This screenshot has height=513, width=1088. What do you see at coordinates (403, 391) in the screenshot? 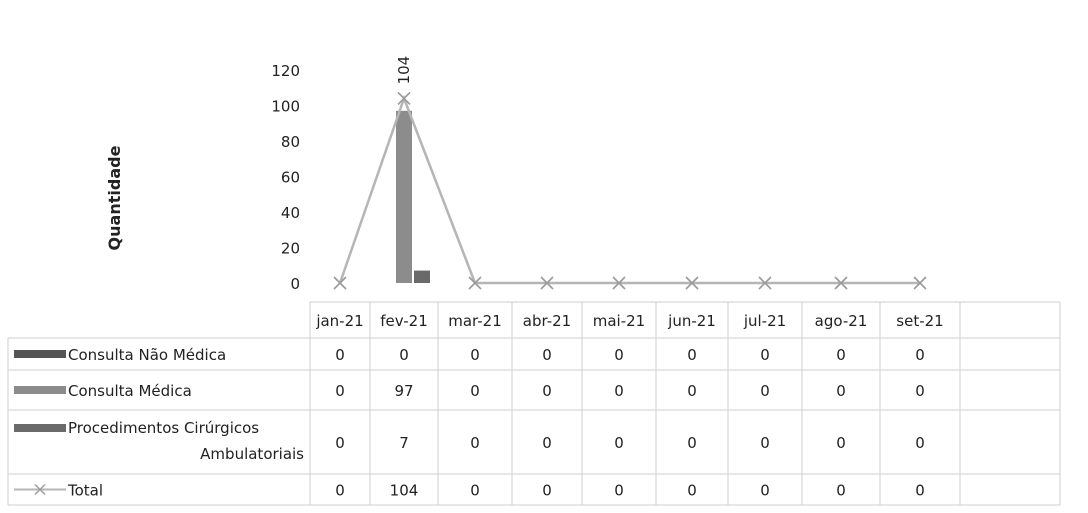
I see `cell-consulta-medica-fev-21: 97` at bounding box center [403, 391].